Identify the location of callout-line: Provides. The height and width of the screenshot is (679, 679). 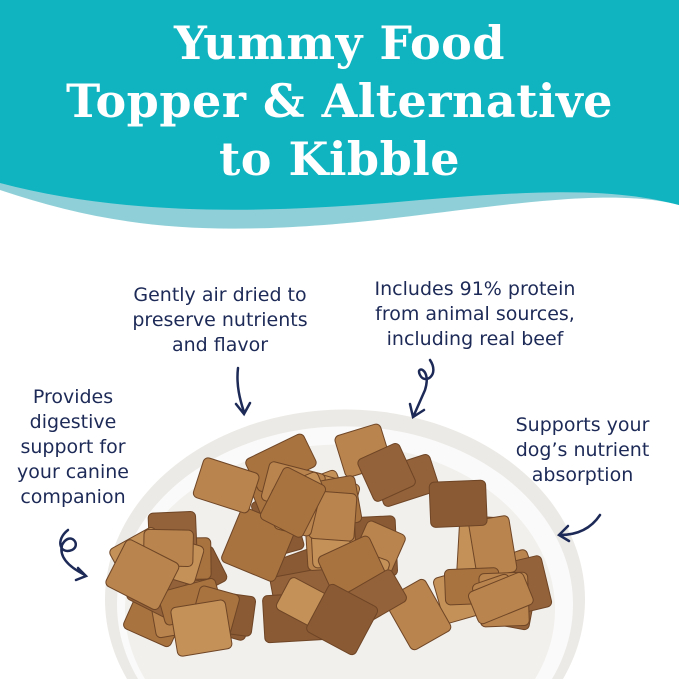
(73, 397).